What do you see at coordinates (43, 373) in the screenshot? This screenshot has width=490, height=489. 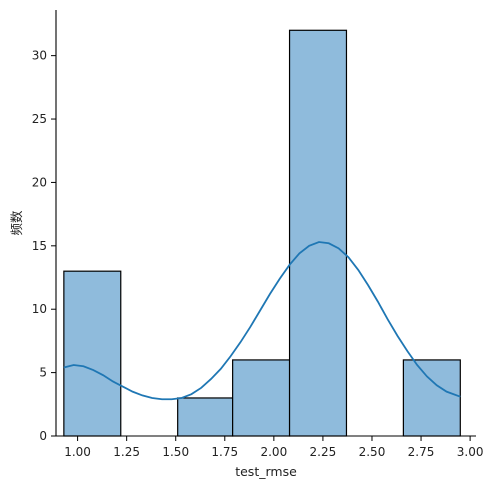 I see `y-tick-label: 5` at bounding box center [43, 373].